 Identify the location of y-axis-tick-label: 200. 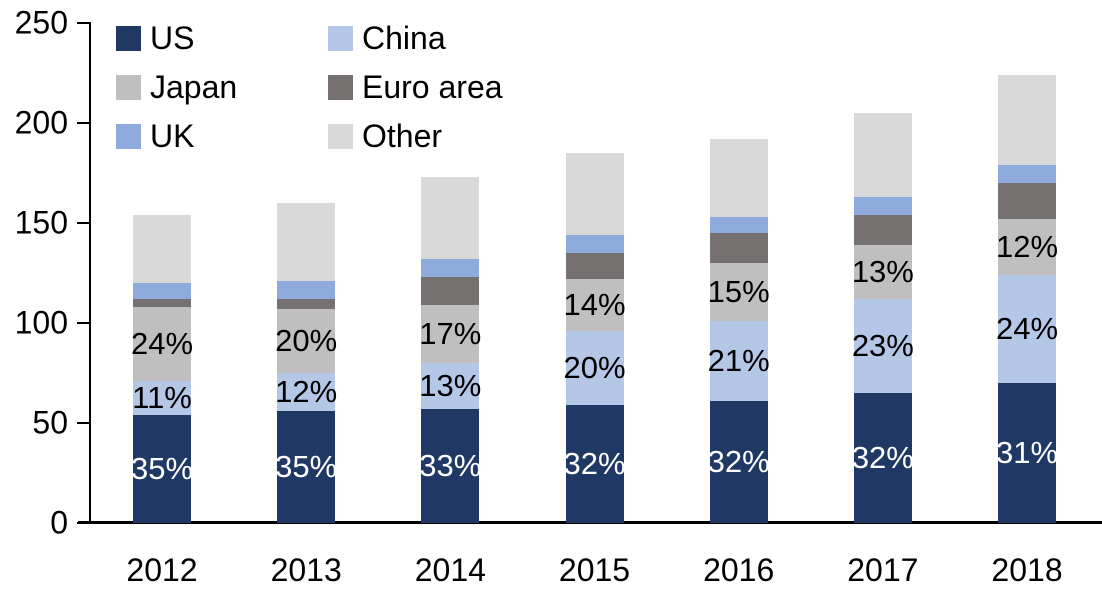
(41, 122).